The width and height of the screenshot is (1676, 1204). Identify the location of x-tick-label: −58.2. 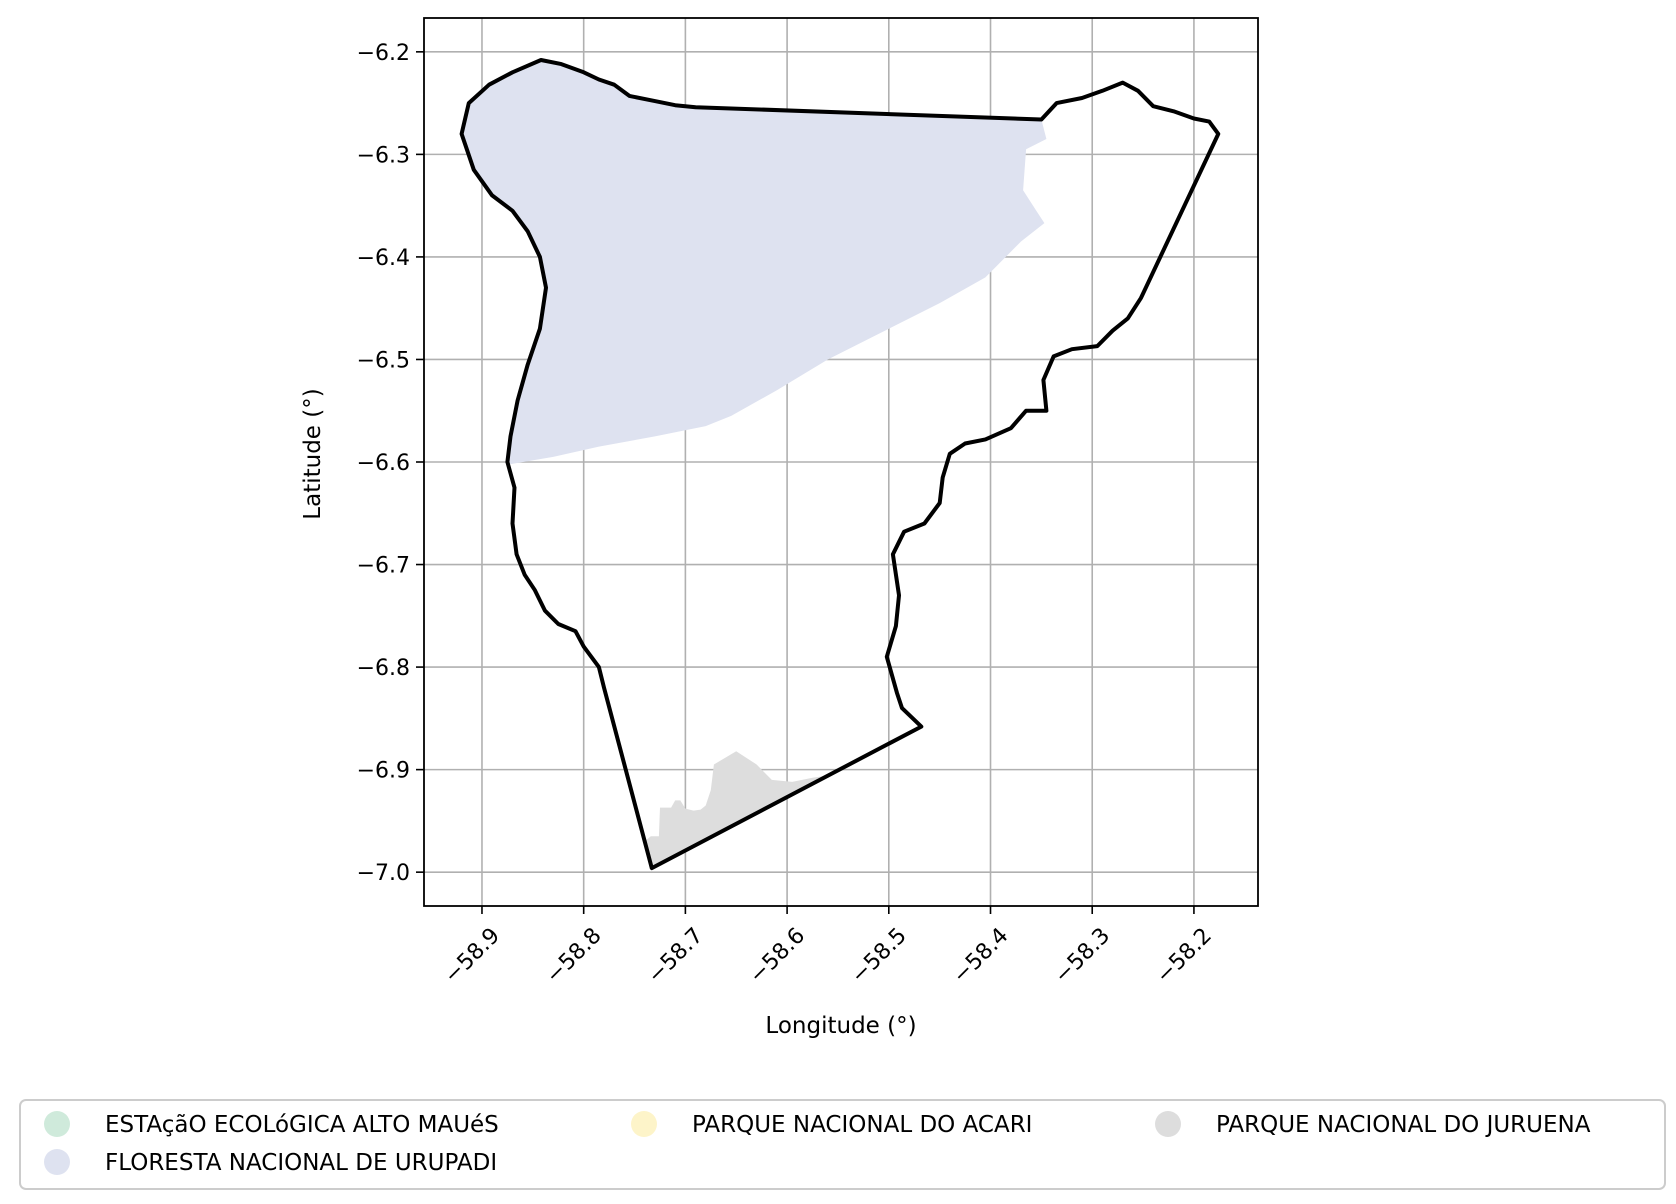
(1184, 955).